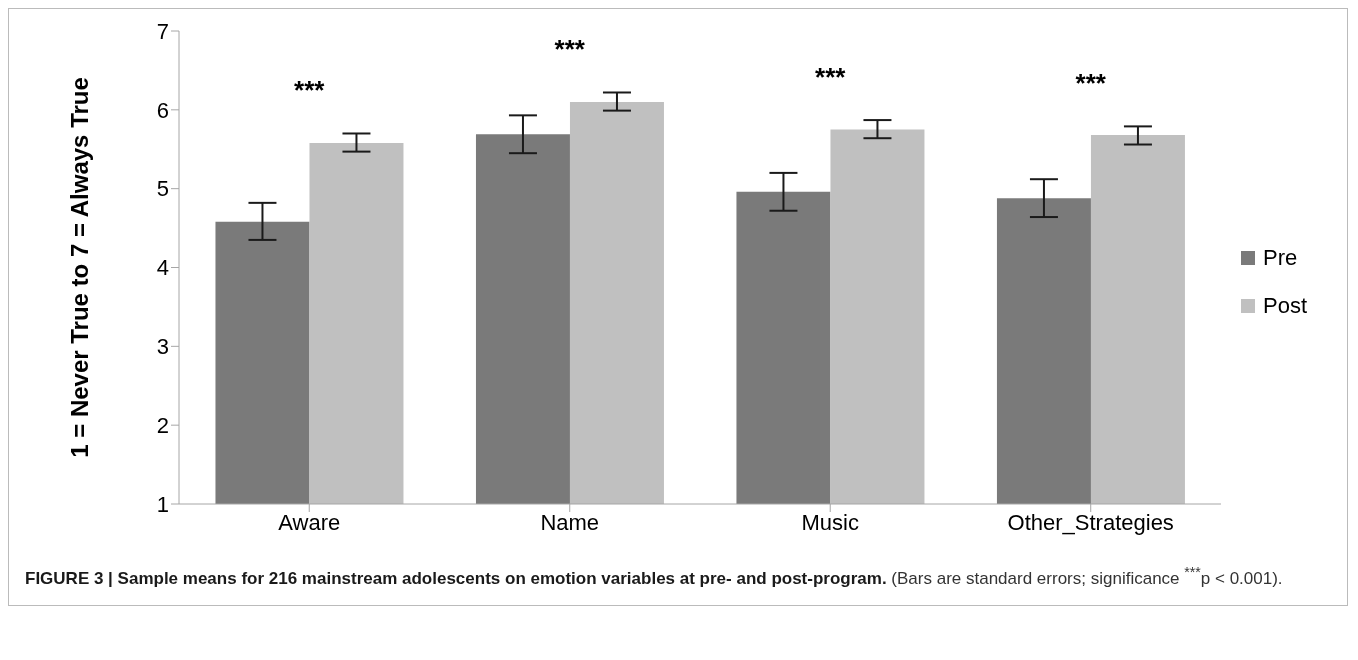  I want to click on legend-label: Pre, so click(1280, 257).